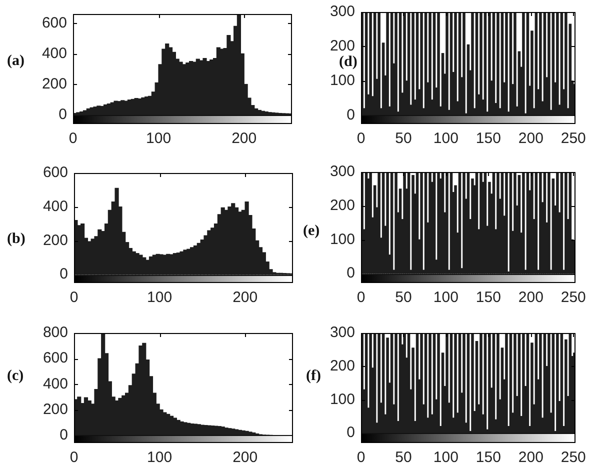  I want to click on text: (a), so click(15, 62).